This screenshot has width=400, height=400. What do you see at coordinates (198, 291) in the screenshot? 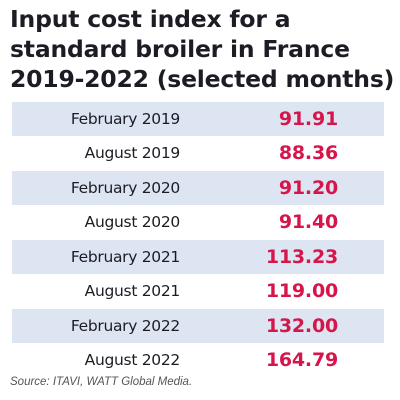
I see `table-row: August 2021 119.00` at bounding box center [198, 291].